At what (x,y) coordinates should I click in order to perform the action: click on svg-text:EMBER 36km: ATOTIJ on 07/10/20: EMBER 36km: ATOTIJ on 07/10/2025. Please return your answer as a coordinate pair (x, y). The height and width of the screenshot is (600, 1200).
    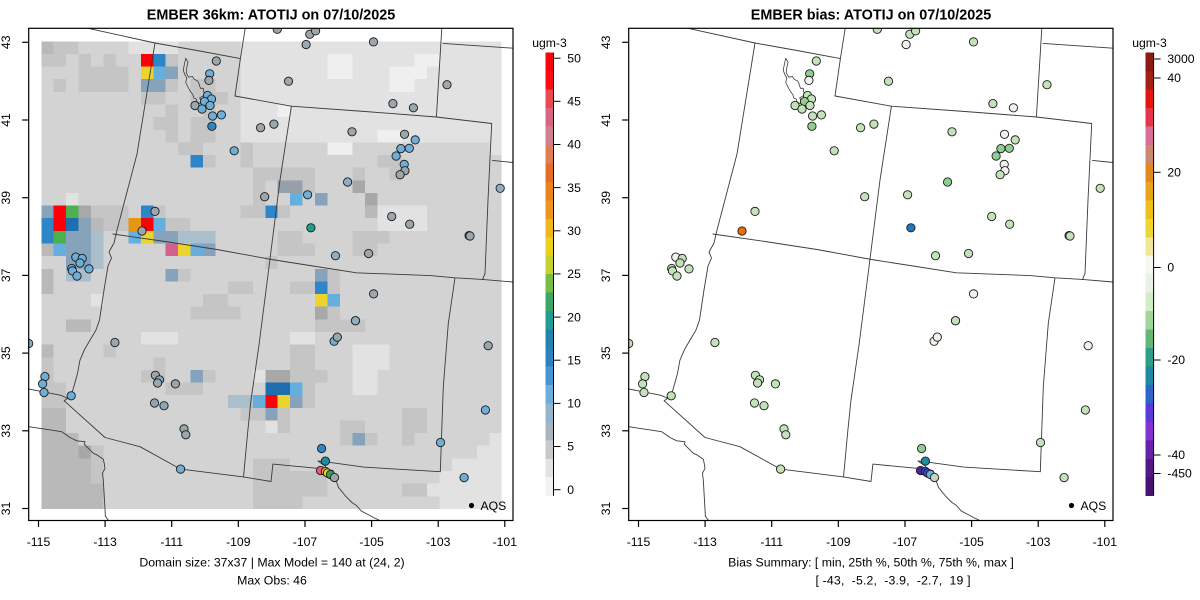
    Looking at the image, I should click on (271, 16).